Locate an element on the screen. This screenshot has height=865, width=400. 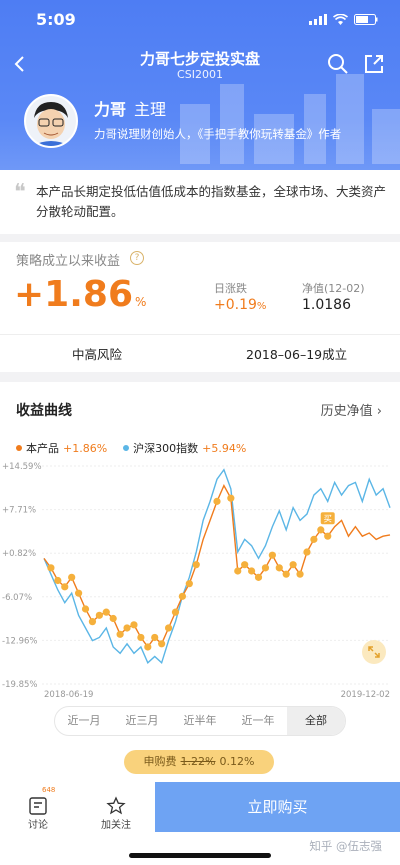
manager-avatar-icon is located at coordinates (51, 121).